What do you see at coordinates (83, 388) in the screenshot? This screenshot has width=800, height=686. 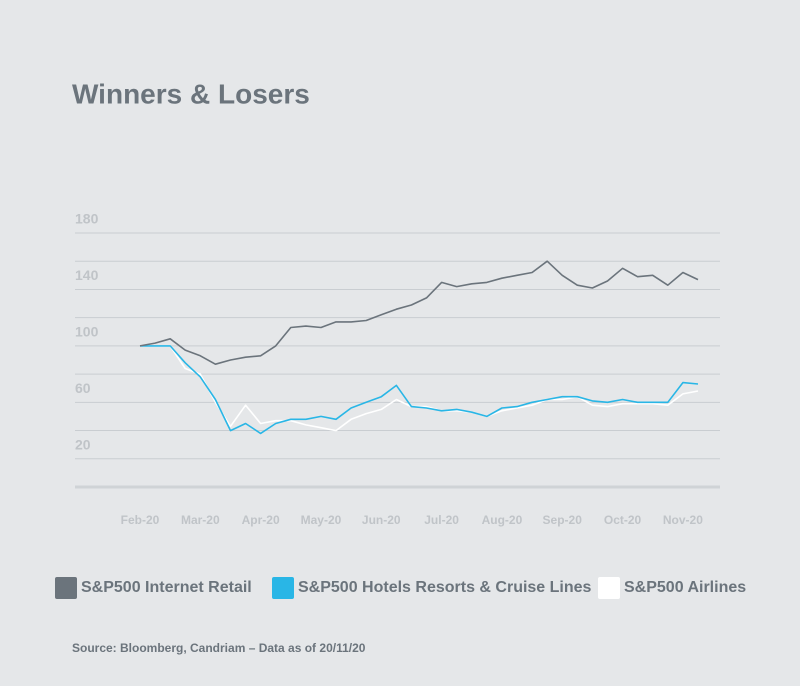 I see `y-tick-label: 60` at bounding box center [83, 388].